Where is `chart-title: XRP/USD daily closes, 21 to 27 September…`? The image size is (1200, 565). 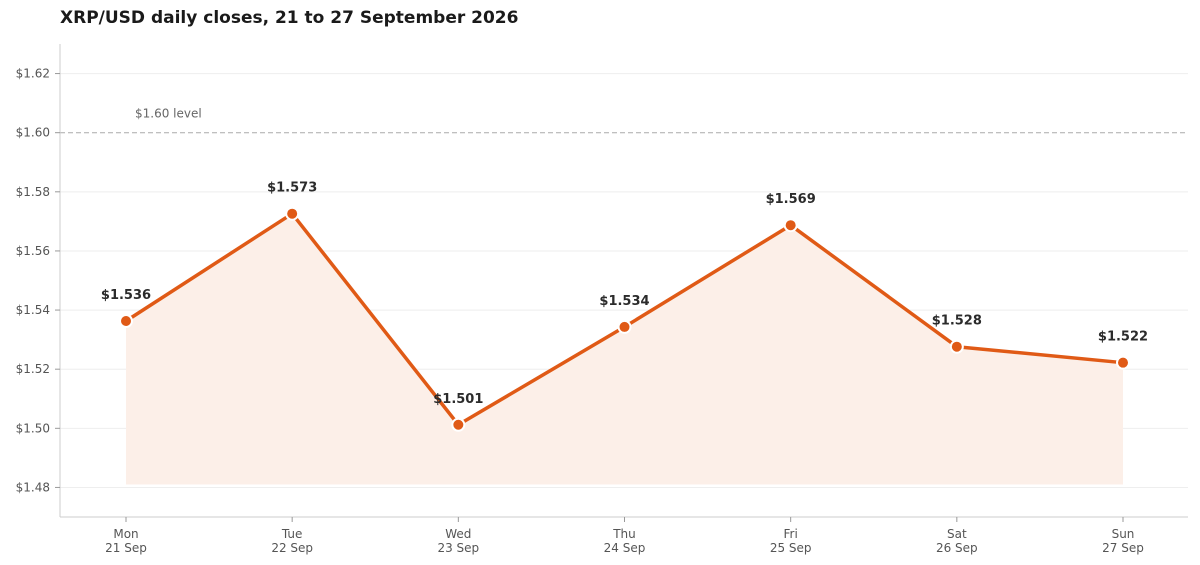 chart-title: XRP/USD daily closes, 21 to 27 September… is located at coordinates (289, 18).